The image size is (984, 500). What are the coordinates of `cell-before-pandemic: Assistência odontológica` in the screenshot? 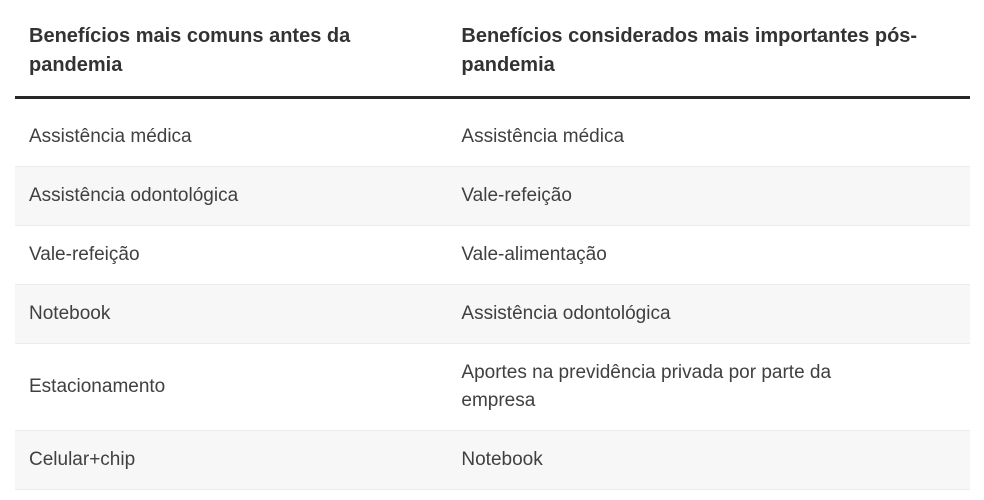 It's located at (134, 195).